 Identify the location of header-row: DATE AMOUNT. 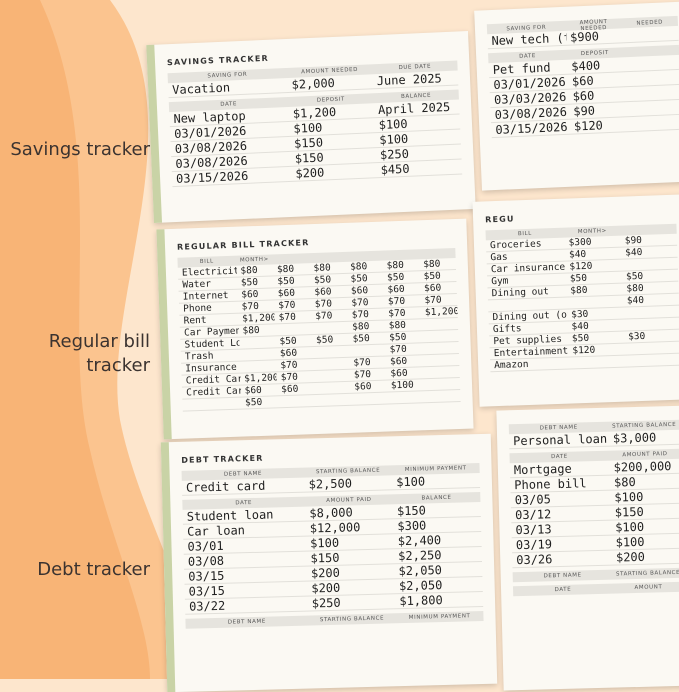
(595, 589).